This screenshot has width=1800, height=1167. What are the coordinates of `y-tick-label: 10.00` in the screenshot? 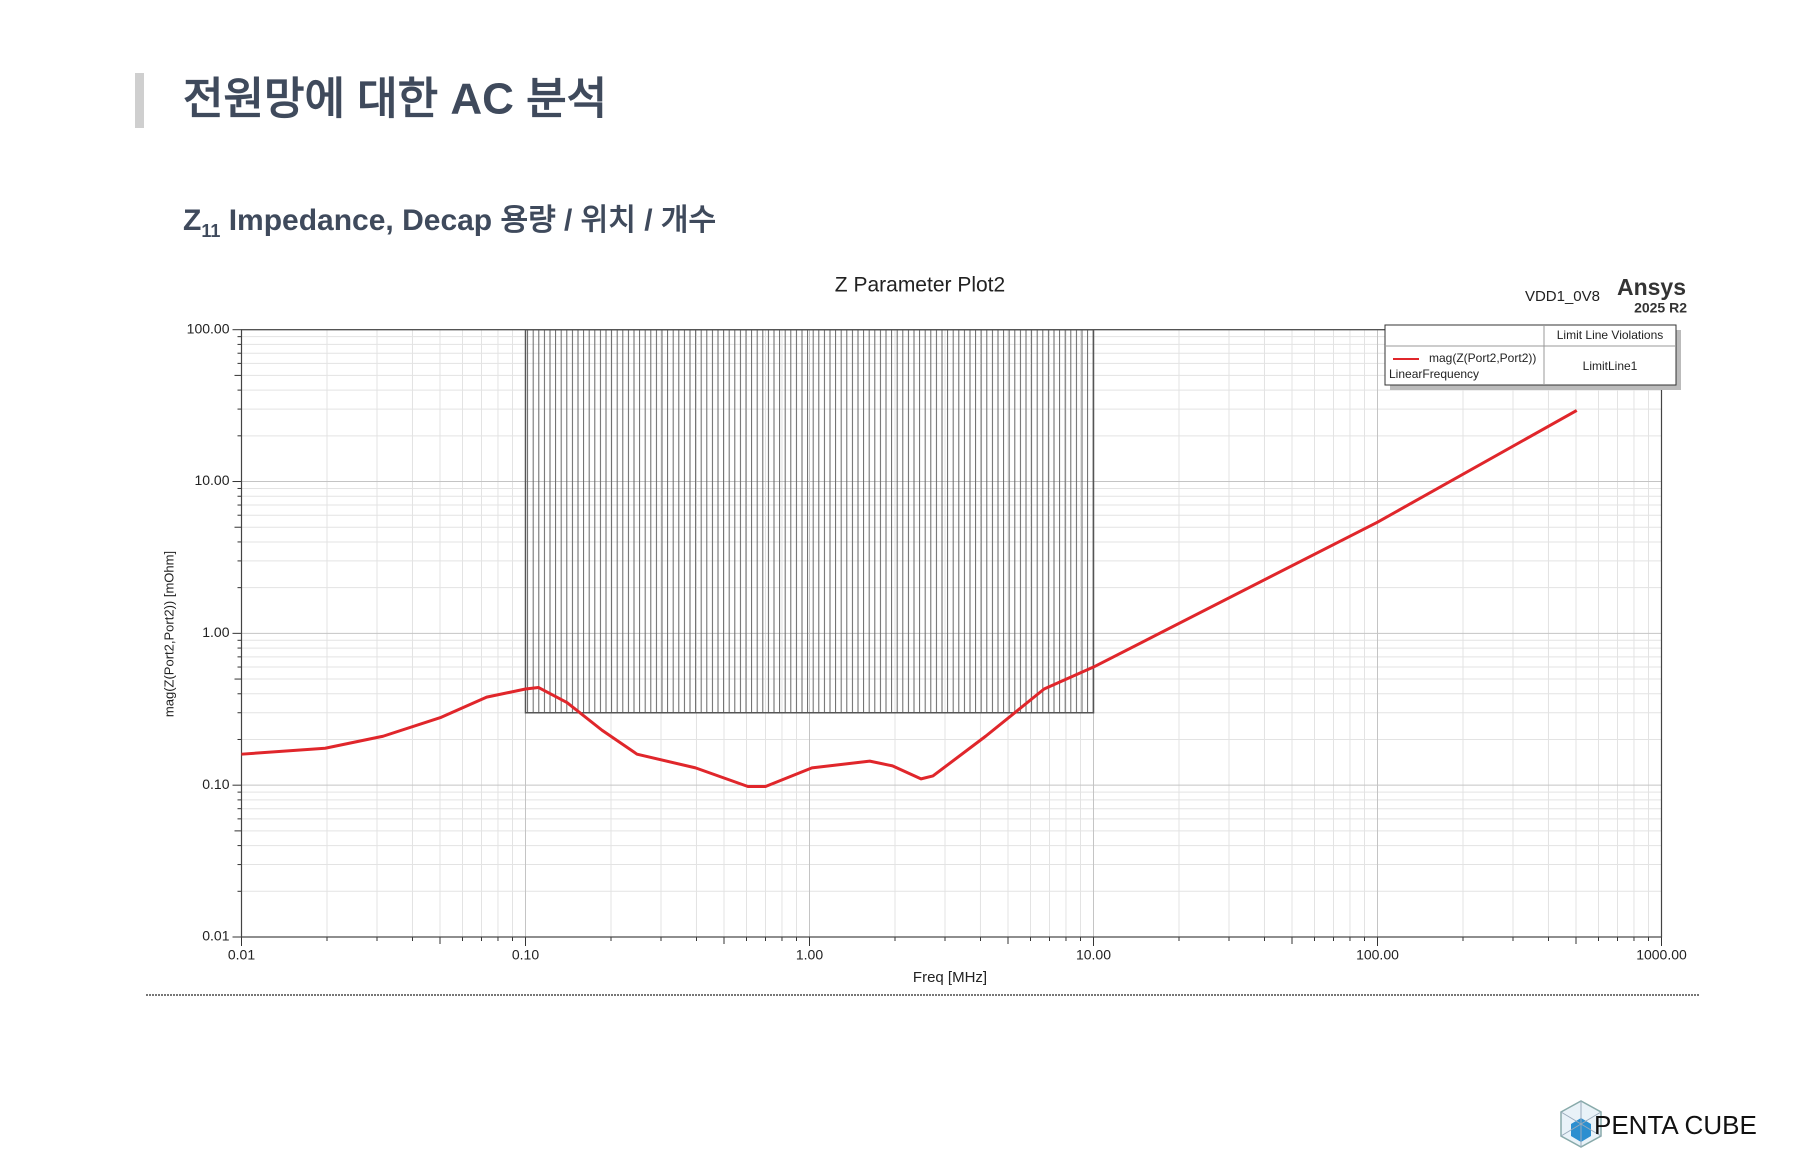 It's located at (211, 480).